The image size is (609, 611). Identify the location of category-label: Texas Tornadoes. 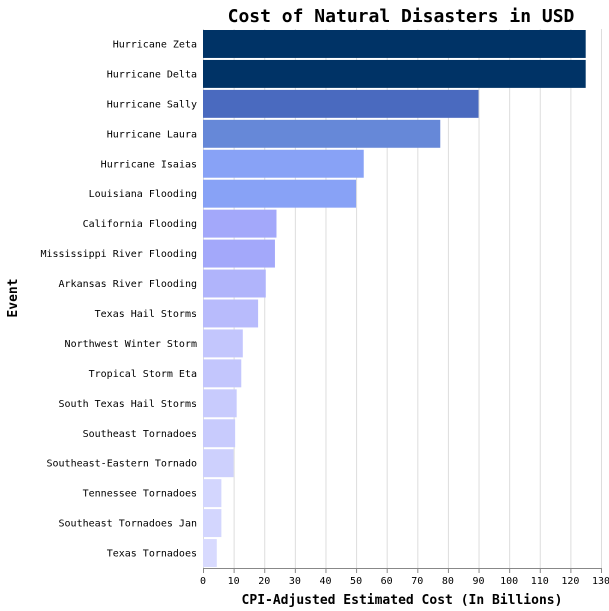
(152, 554).